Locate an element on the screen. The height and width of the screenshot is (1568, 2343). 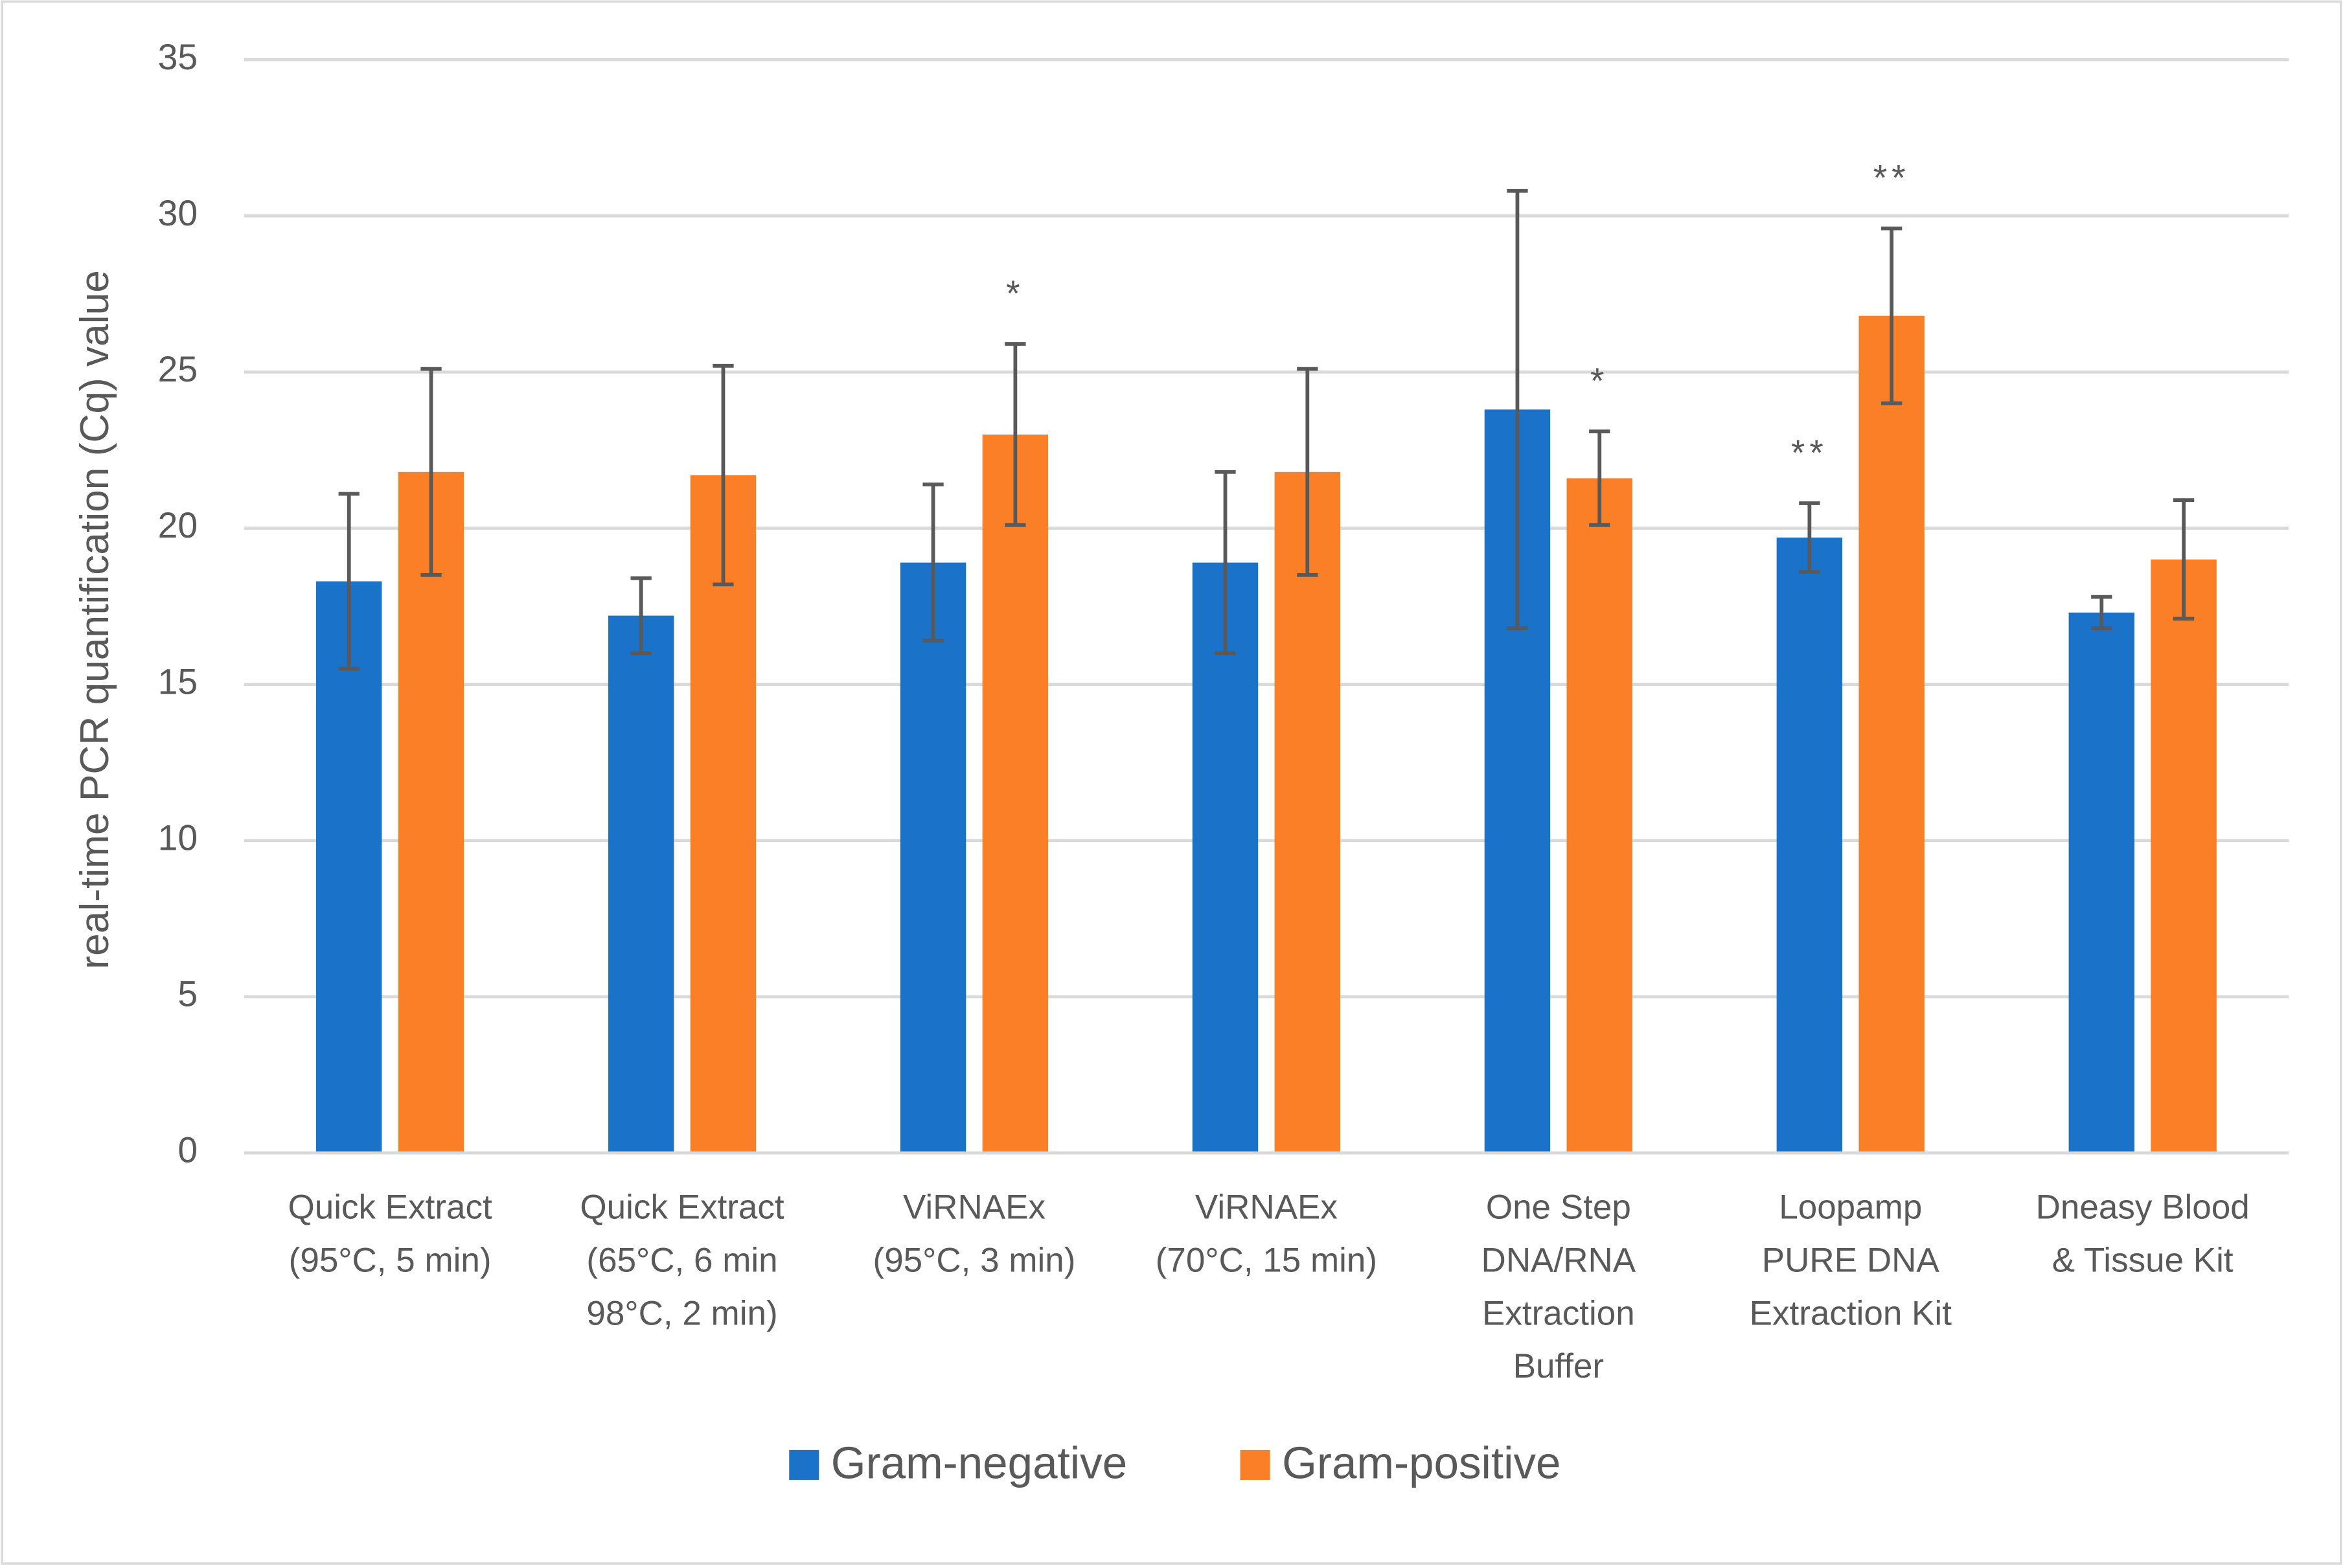
x-tick-label: Loopamp is located at coordinates (1850, 1207).